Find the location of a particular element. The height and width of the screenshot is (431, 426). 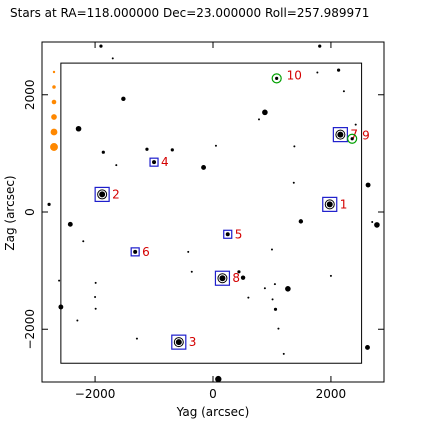

y-tick-label: −2000 is located at coordinates (30, 329).